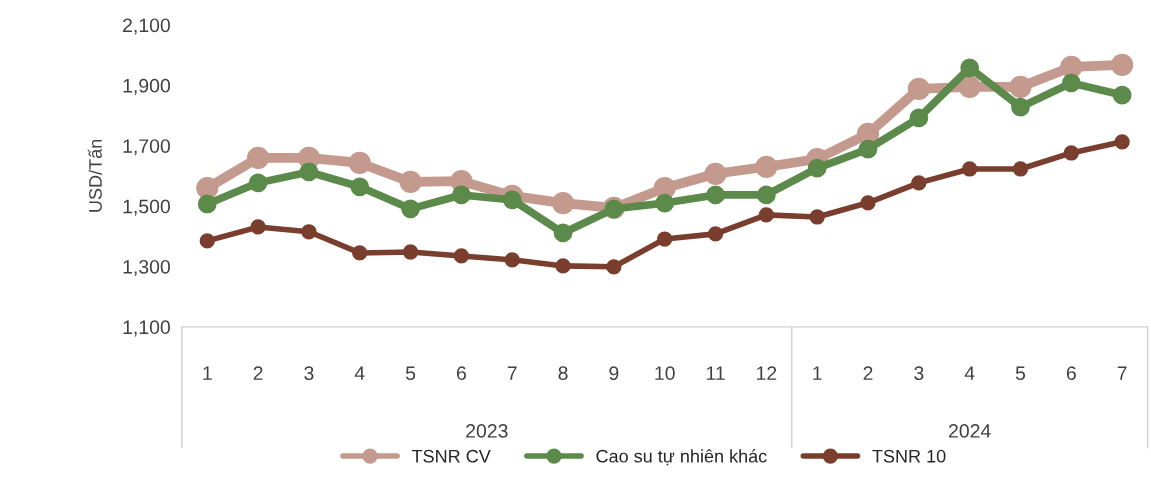 This screenshot has width=1151, height=480. I want to click on x-tick-label: 8, so click(563, 373).